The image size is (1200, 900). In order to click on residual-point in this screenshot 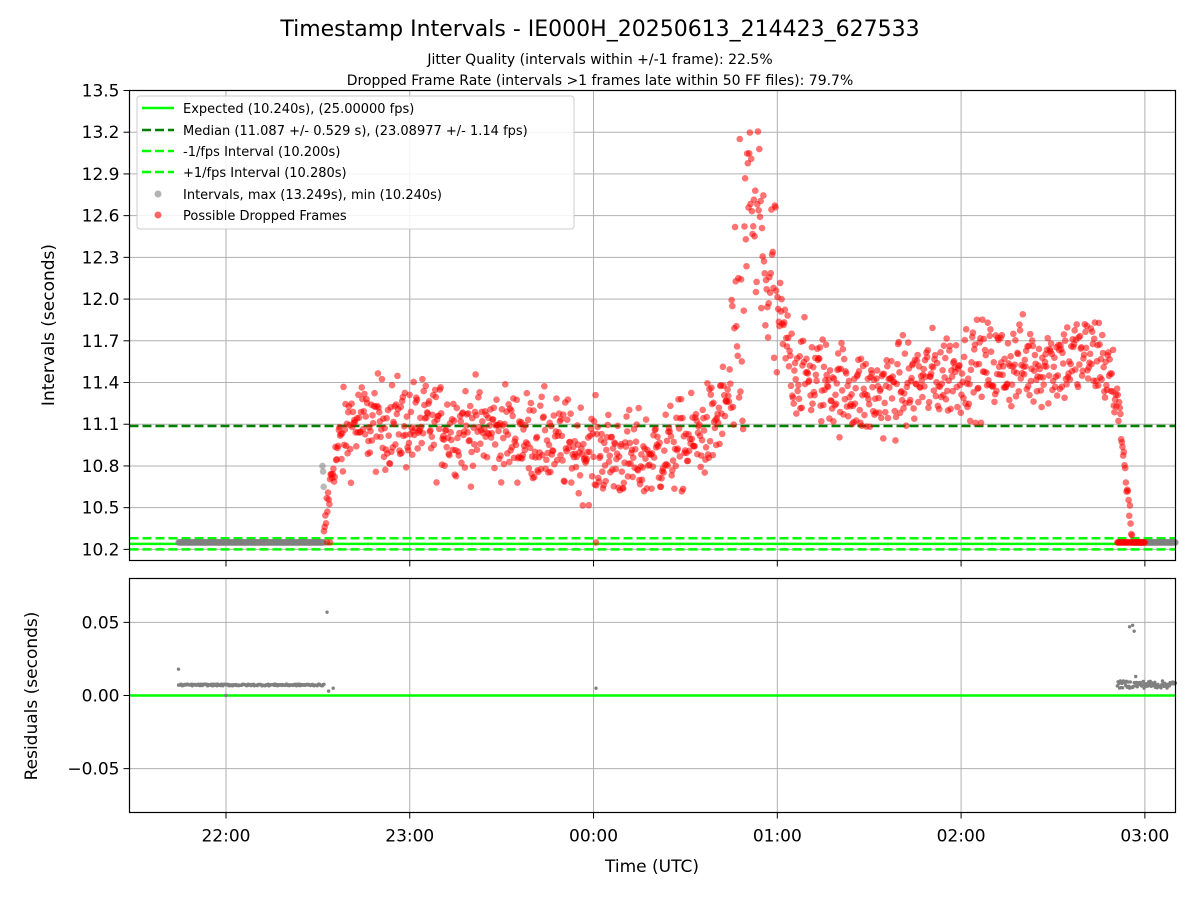, I will do `click(1134, 631)`.